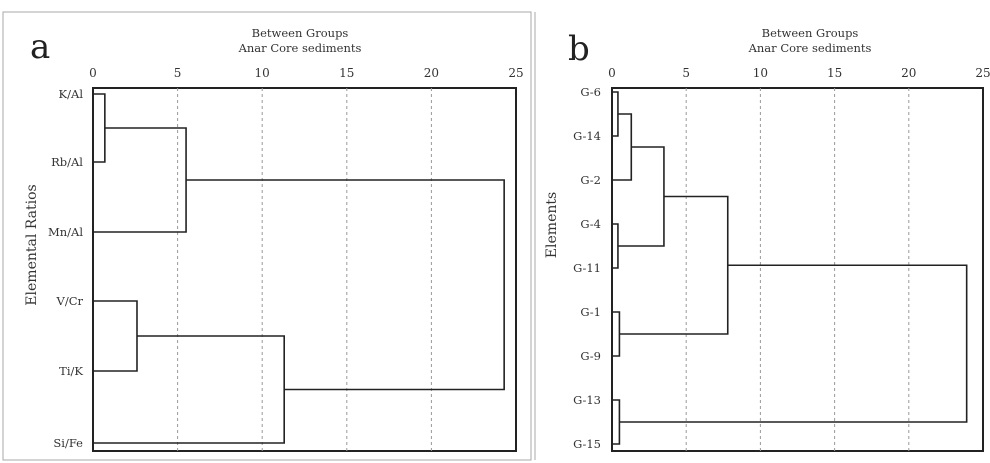  What do you see at coordinates (810, 33) in the screenshot?
I see `panel-b-header1: Between Groups` at bounding box center [810, 33].